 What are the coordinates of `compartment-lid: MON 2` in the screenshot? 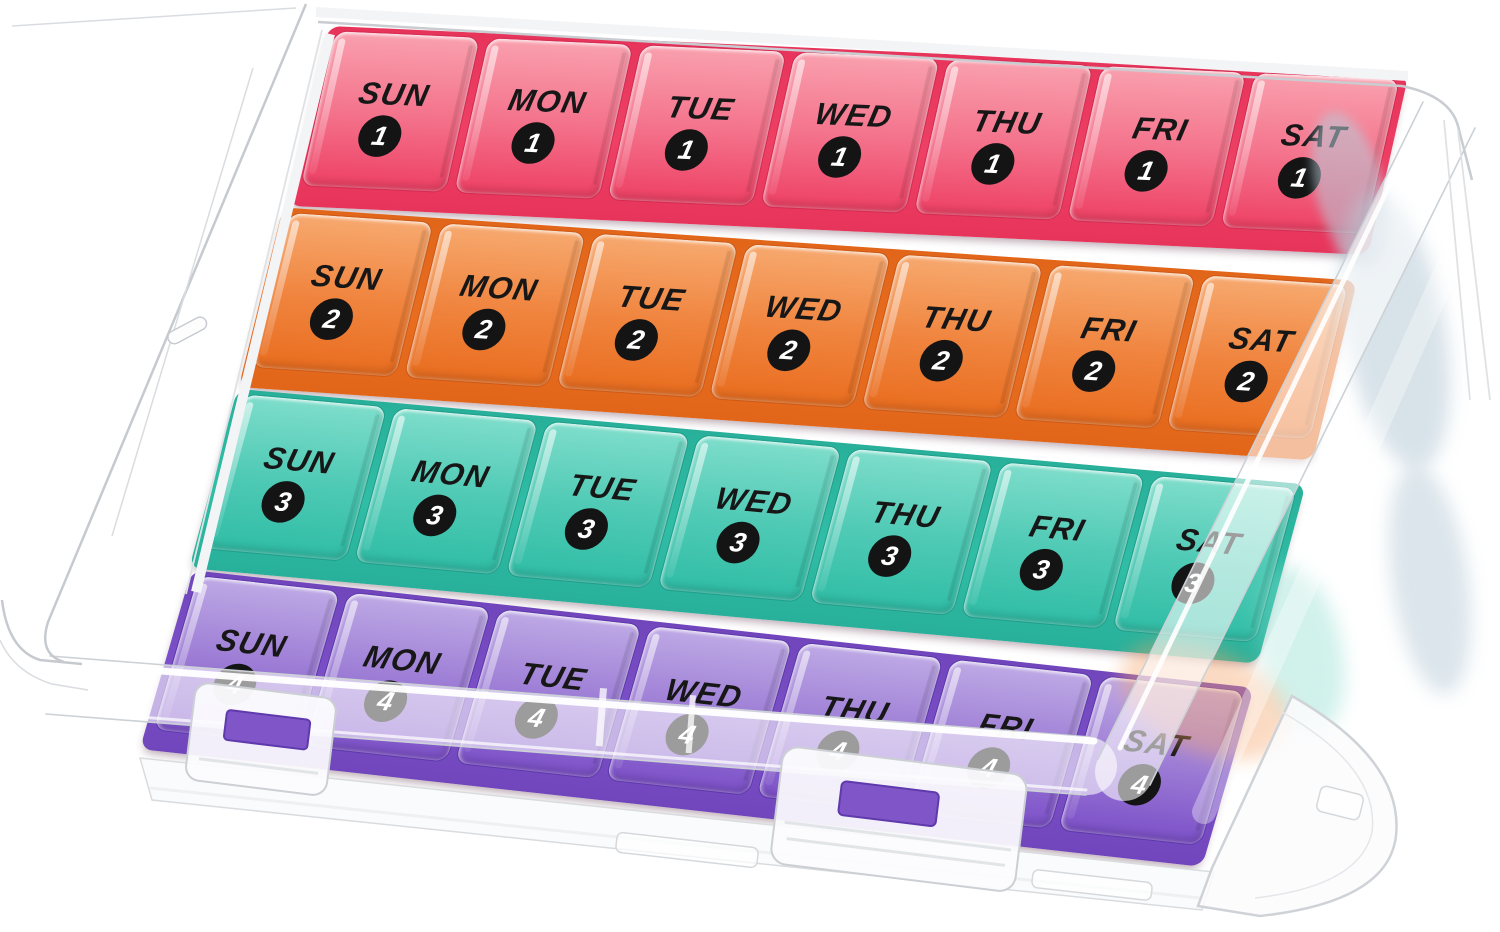 It's located at (494, 305).